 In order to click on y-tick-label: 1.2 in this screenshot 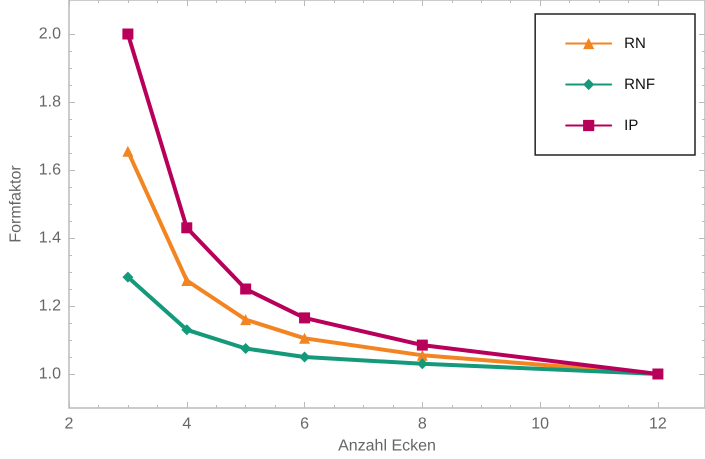, I will do `click(50, 306)`.